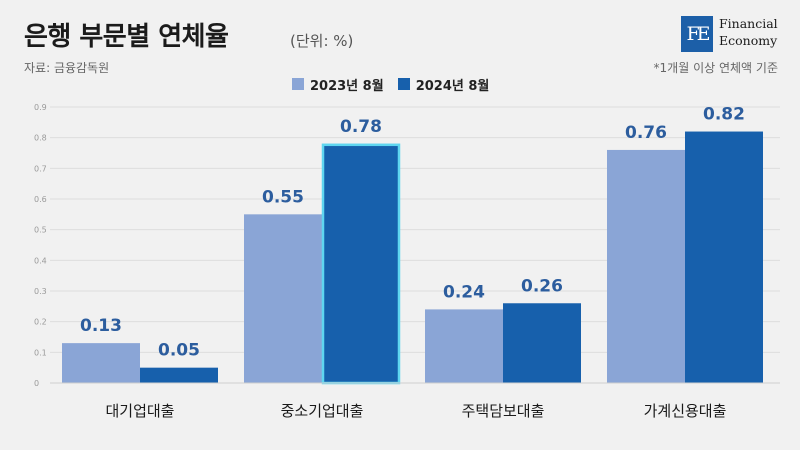 This screenshot has height=450, width=800. What do you see at coordinates (40, 199) in the screenshot?
I see `y-tick-label: 0.6` at bounding box center [40, 199].